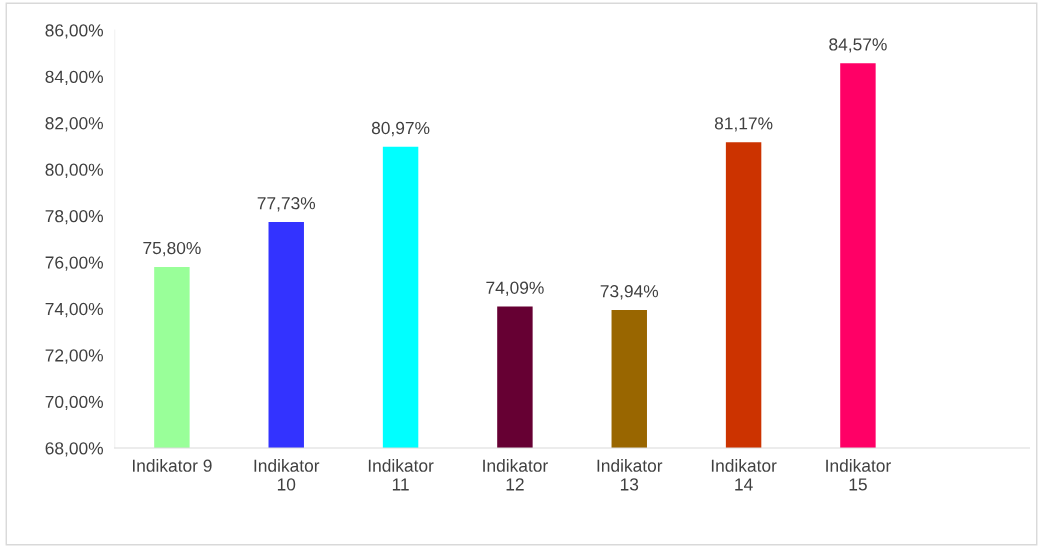  I want to click on data-label: 75,80%, so click(172, 249).